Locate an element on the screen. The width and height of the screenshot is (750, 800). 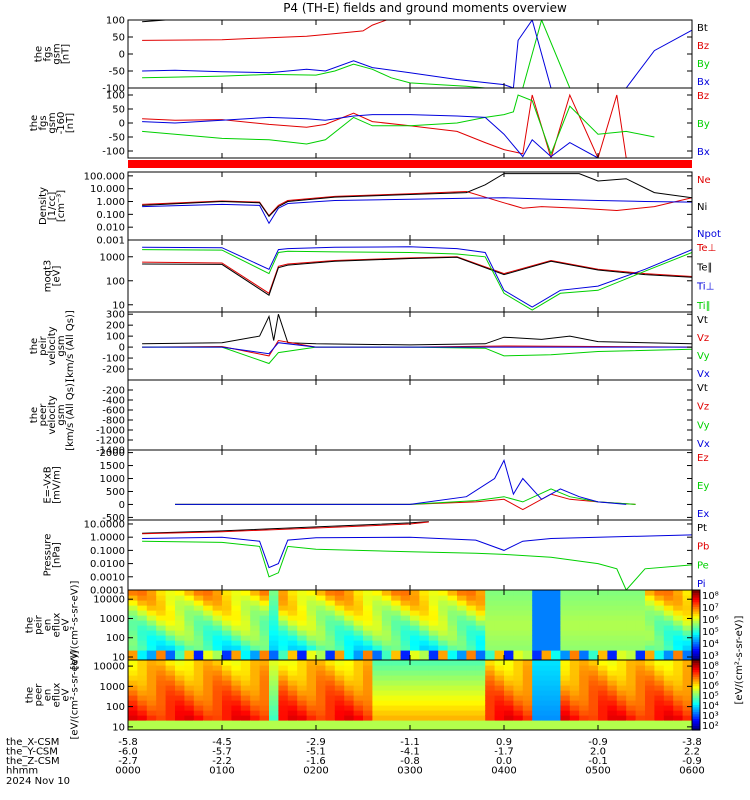
y-axis-label: velocity is located at coordinates (52, 414).